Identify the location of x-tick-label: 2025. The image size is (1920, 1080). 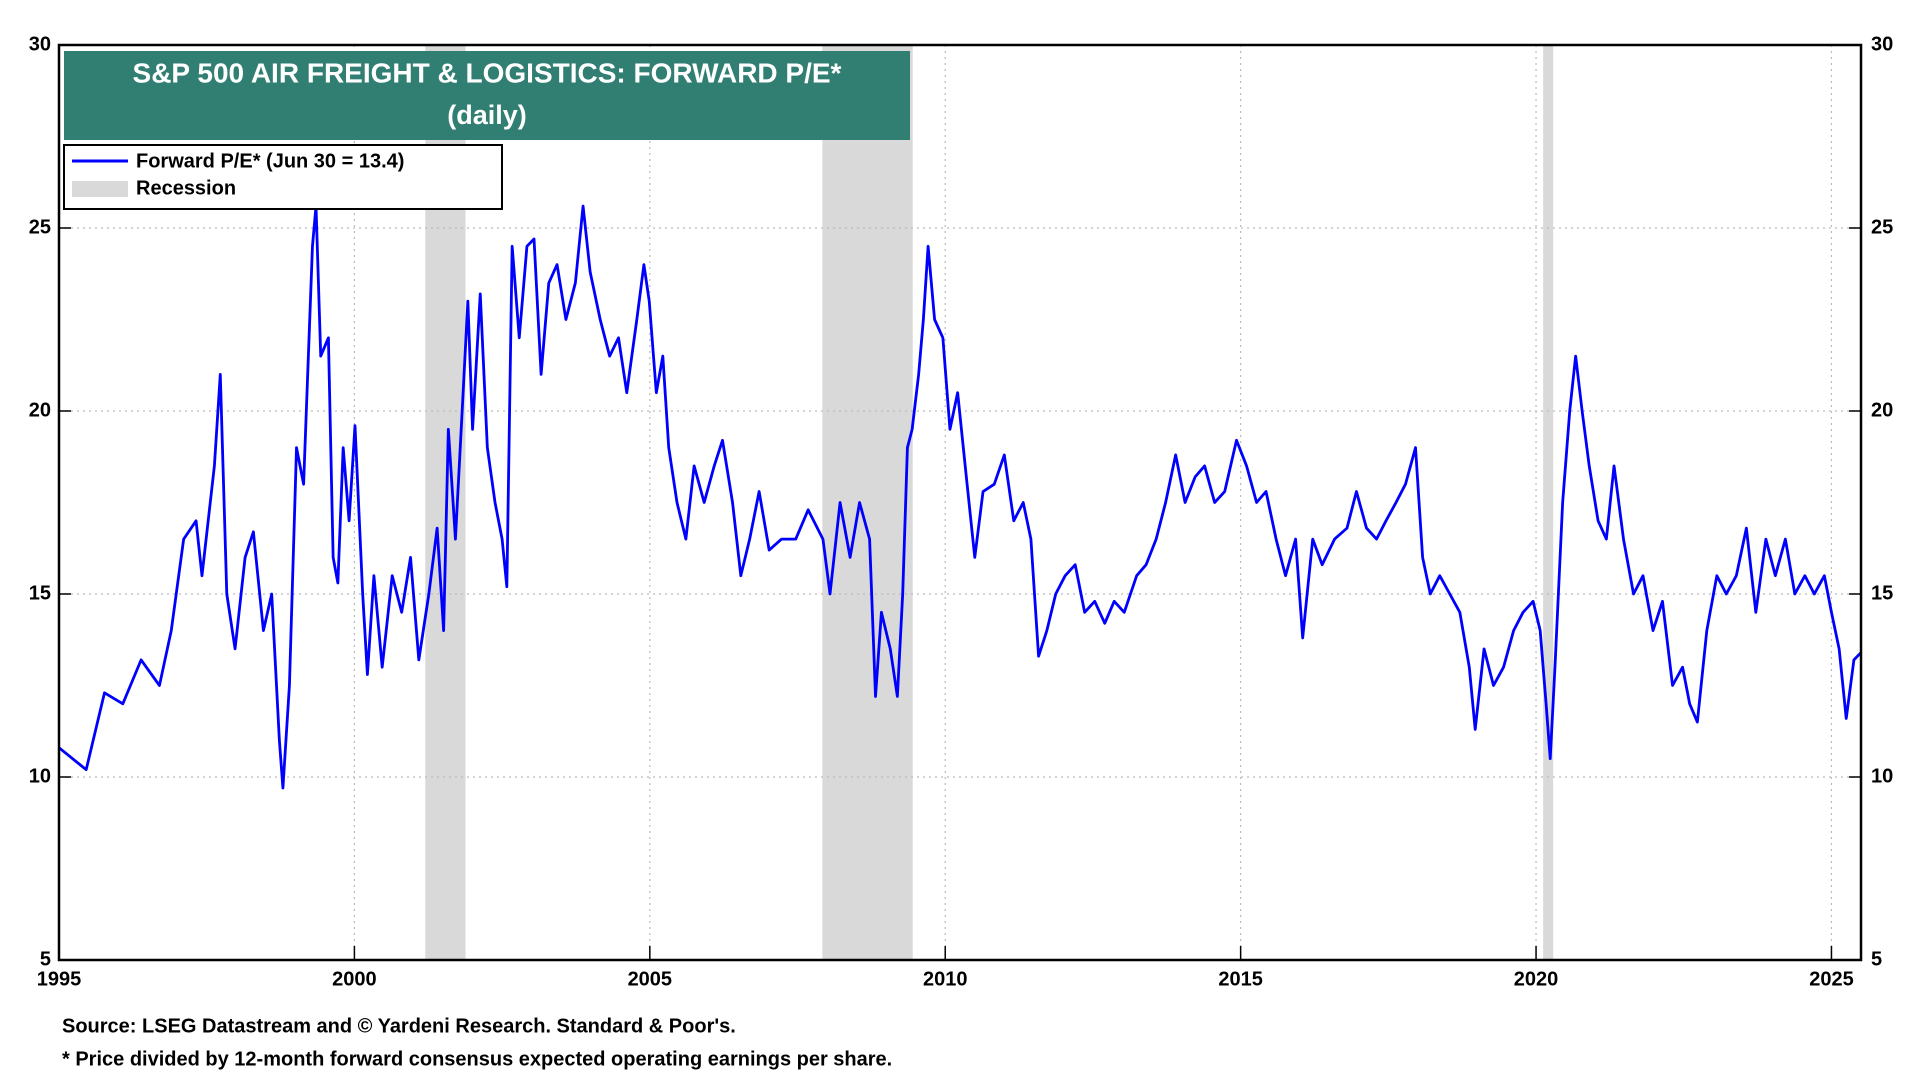
(1831, 979).